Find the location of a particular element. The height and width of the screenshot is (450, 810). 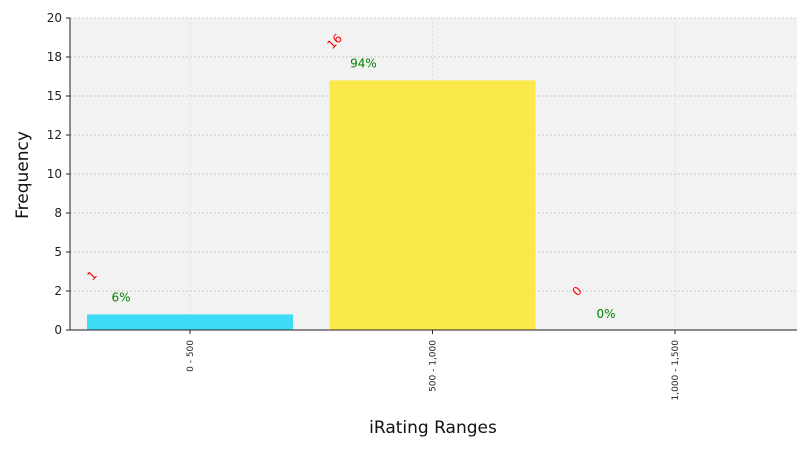

y-axis: 0 2 5 8 10 12 15 18 20 is located at coordinates (59, 174).